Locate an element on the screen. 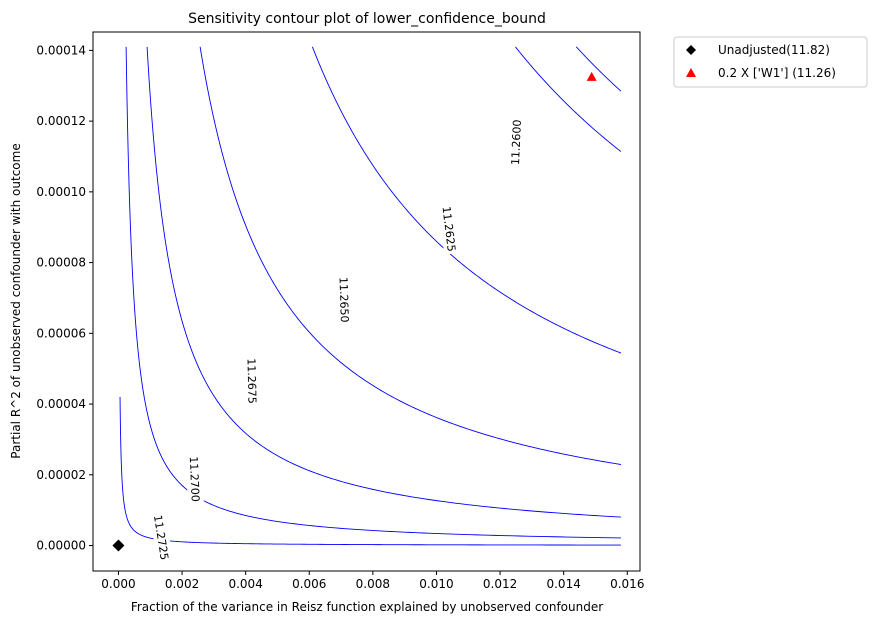 The image size is (873, 624). y-tick-label: 0.00008 is located at coordinates (61, 263).